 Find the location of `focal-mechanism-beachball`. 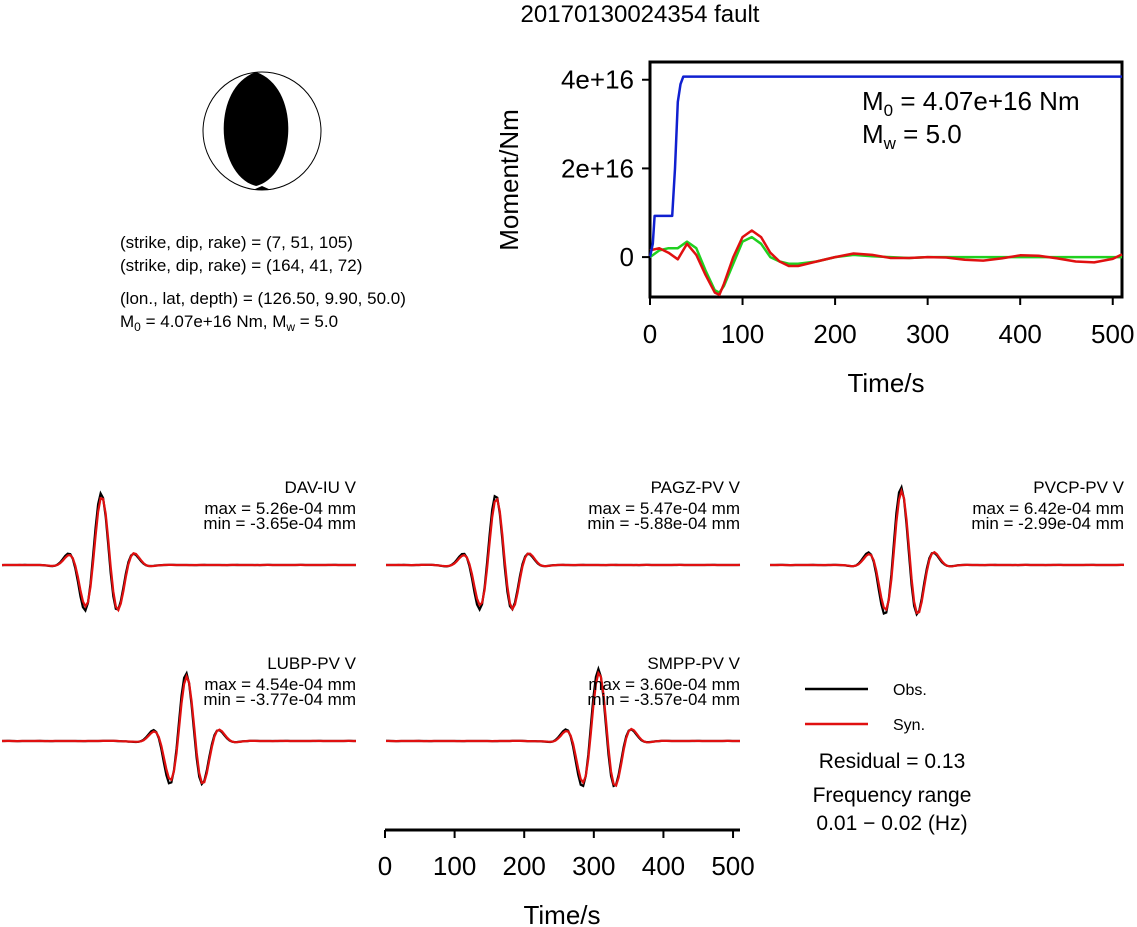

focal-mechanism-beachball is located at coordinates (262, 131).